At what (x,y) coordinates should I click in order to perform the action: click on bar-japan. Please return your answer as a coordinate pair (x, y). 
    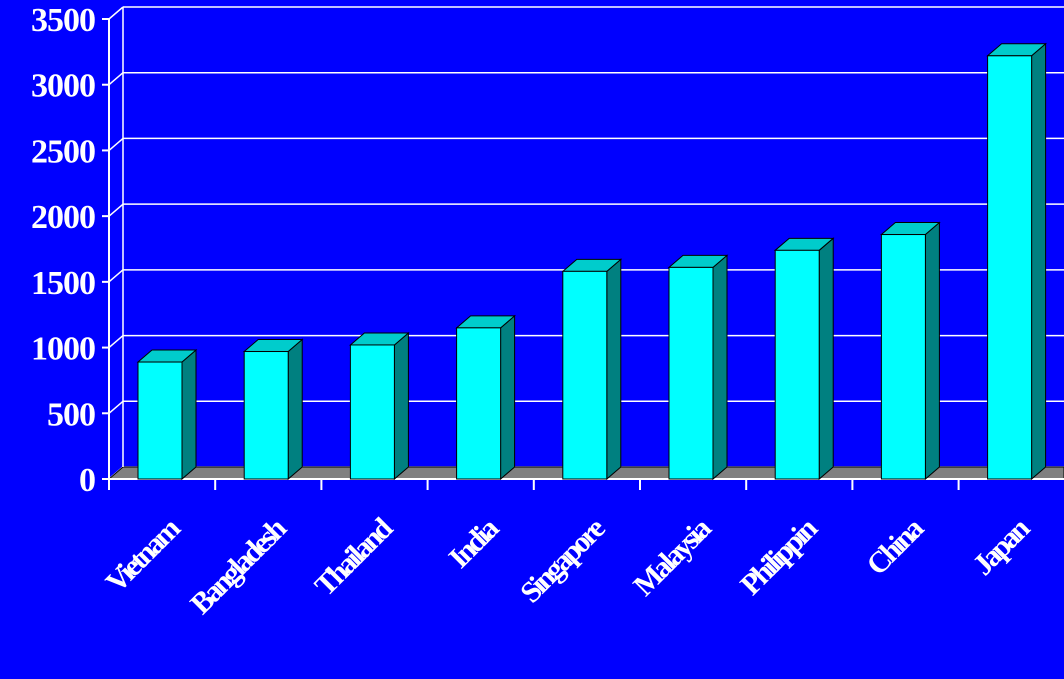
    Looking at the image, I should click on (1016, 261).